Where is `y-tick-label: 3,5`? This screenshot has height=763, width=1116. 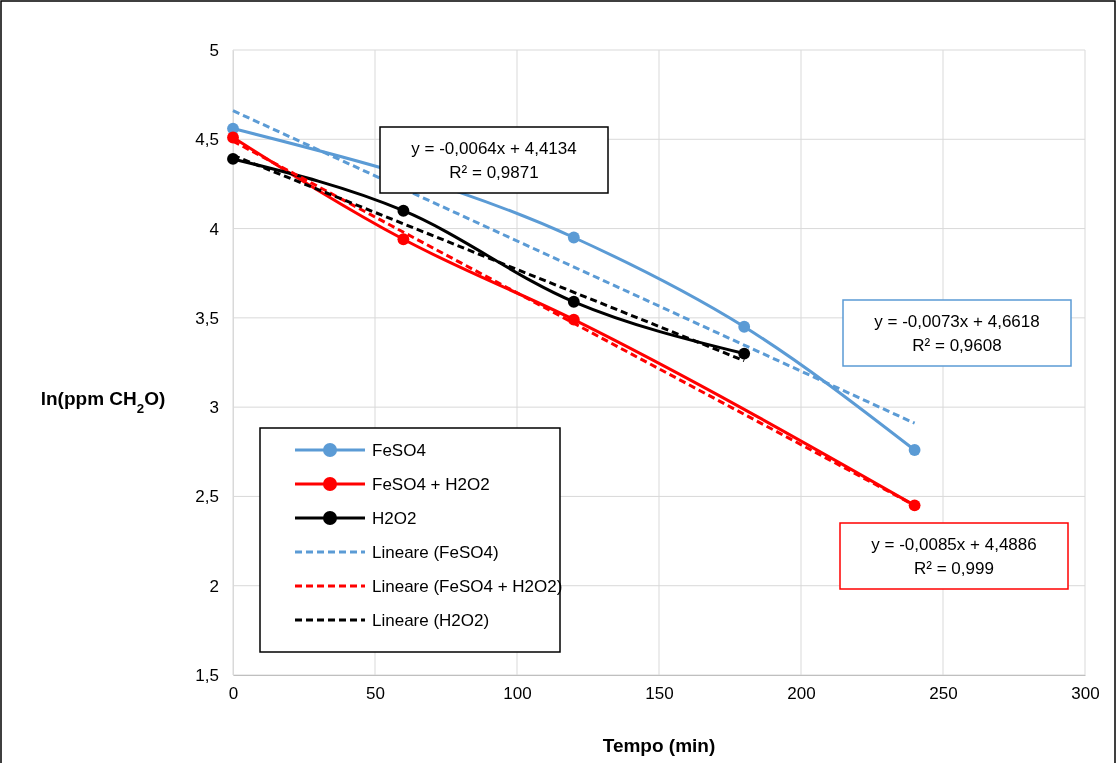
y-tick-label: 3,5 is located at coordinates (207, 318).